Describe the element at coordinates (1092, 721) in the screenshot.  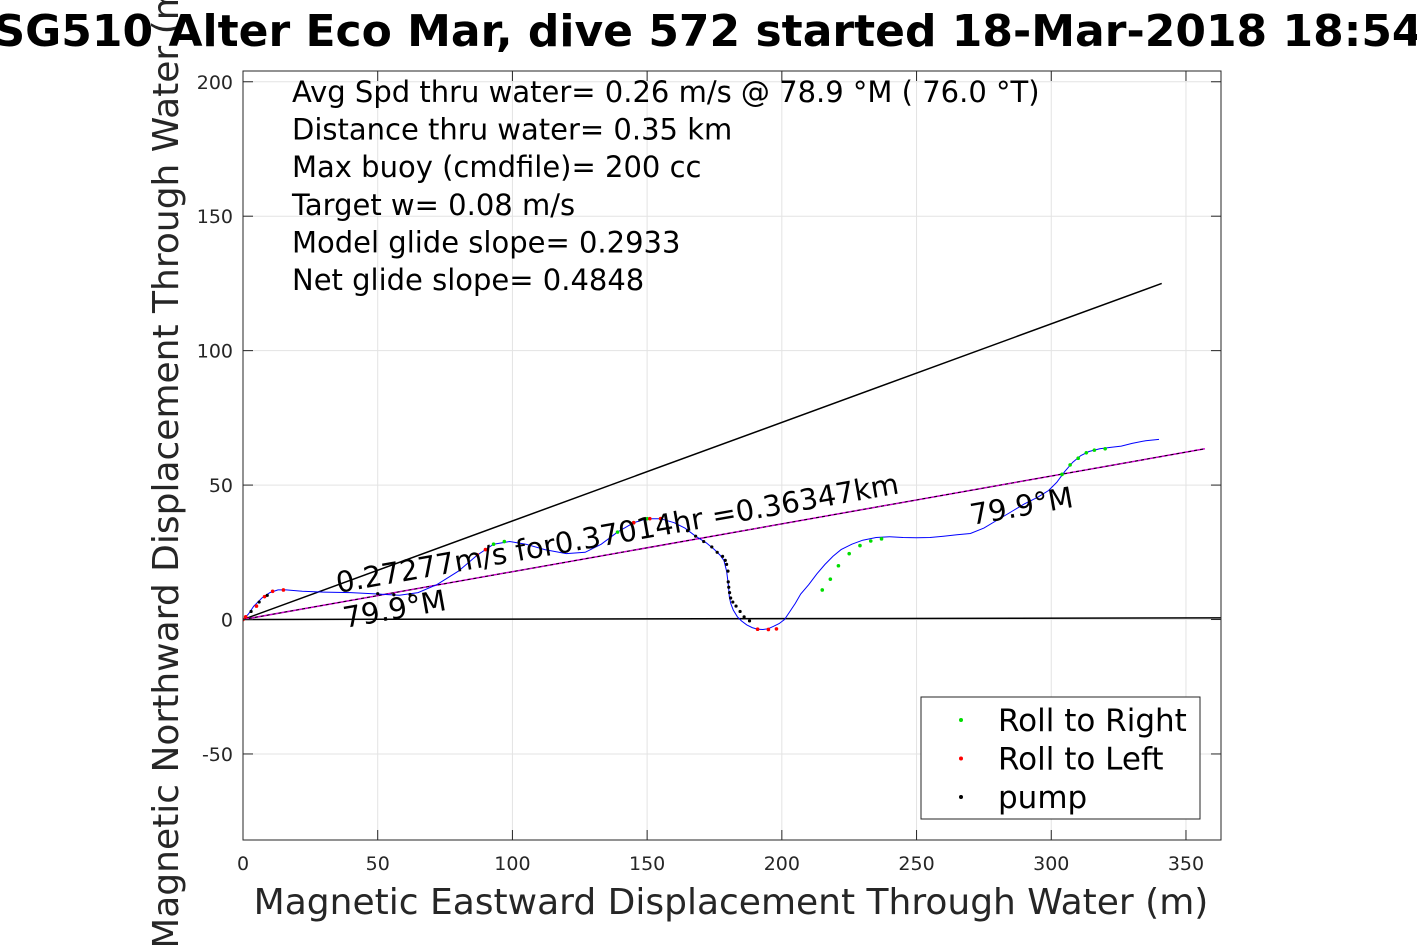
I see `legend-label: Roll to Right` at that location.